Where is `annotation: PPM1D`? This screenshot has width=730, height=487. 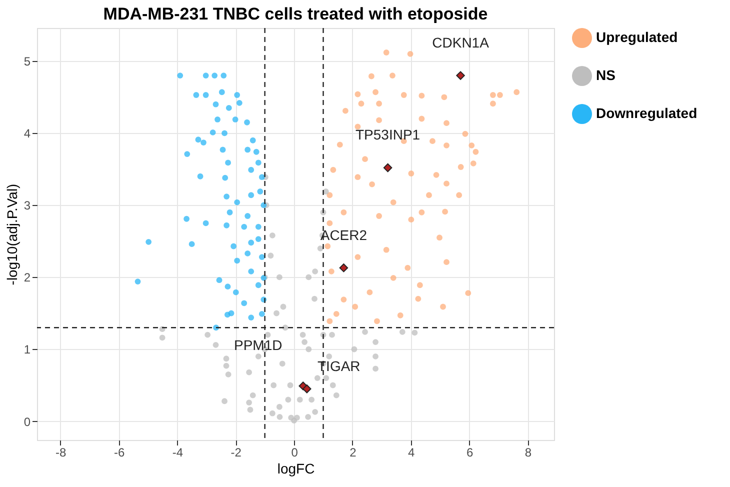 annotation: PPM1D is located at coordinates (258, 344).